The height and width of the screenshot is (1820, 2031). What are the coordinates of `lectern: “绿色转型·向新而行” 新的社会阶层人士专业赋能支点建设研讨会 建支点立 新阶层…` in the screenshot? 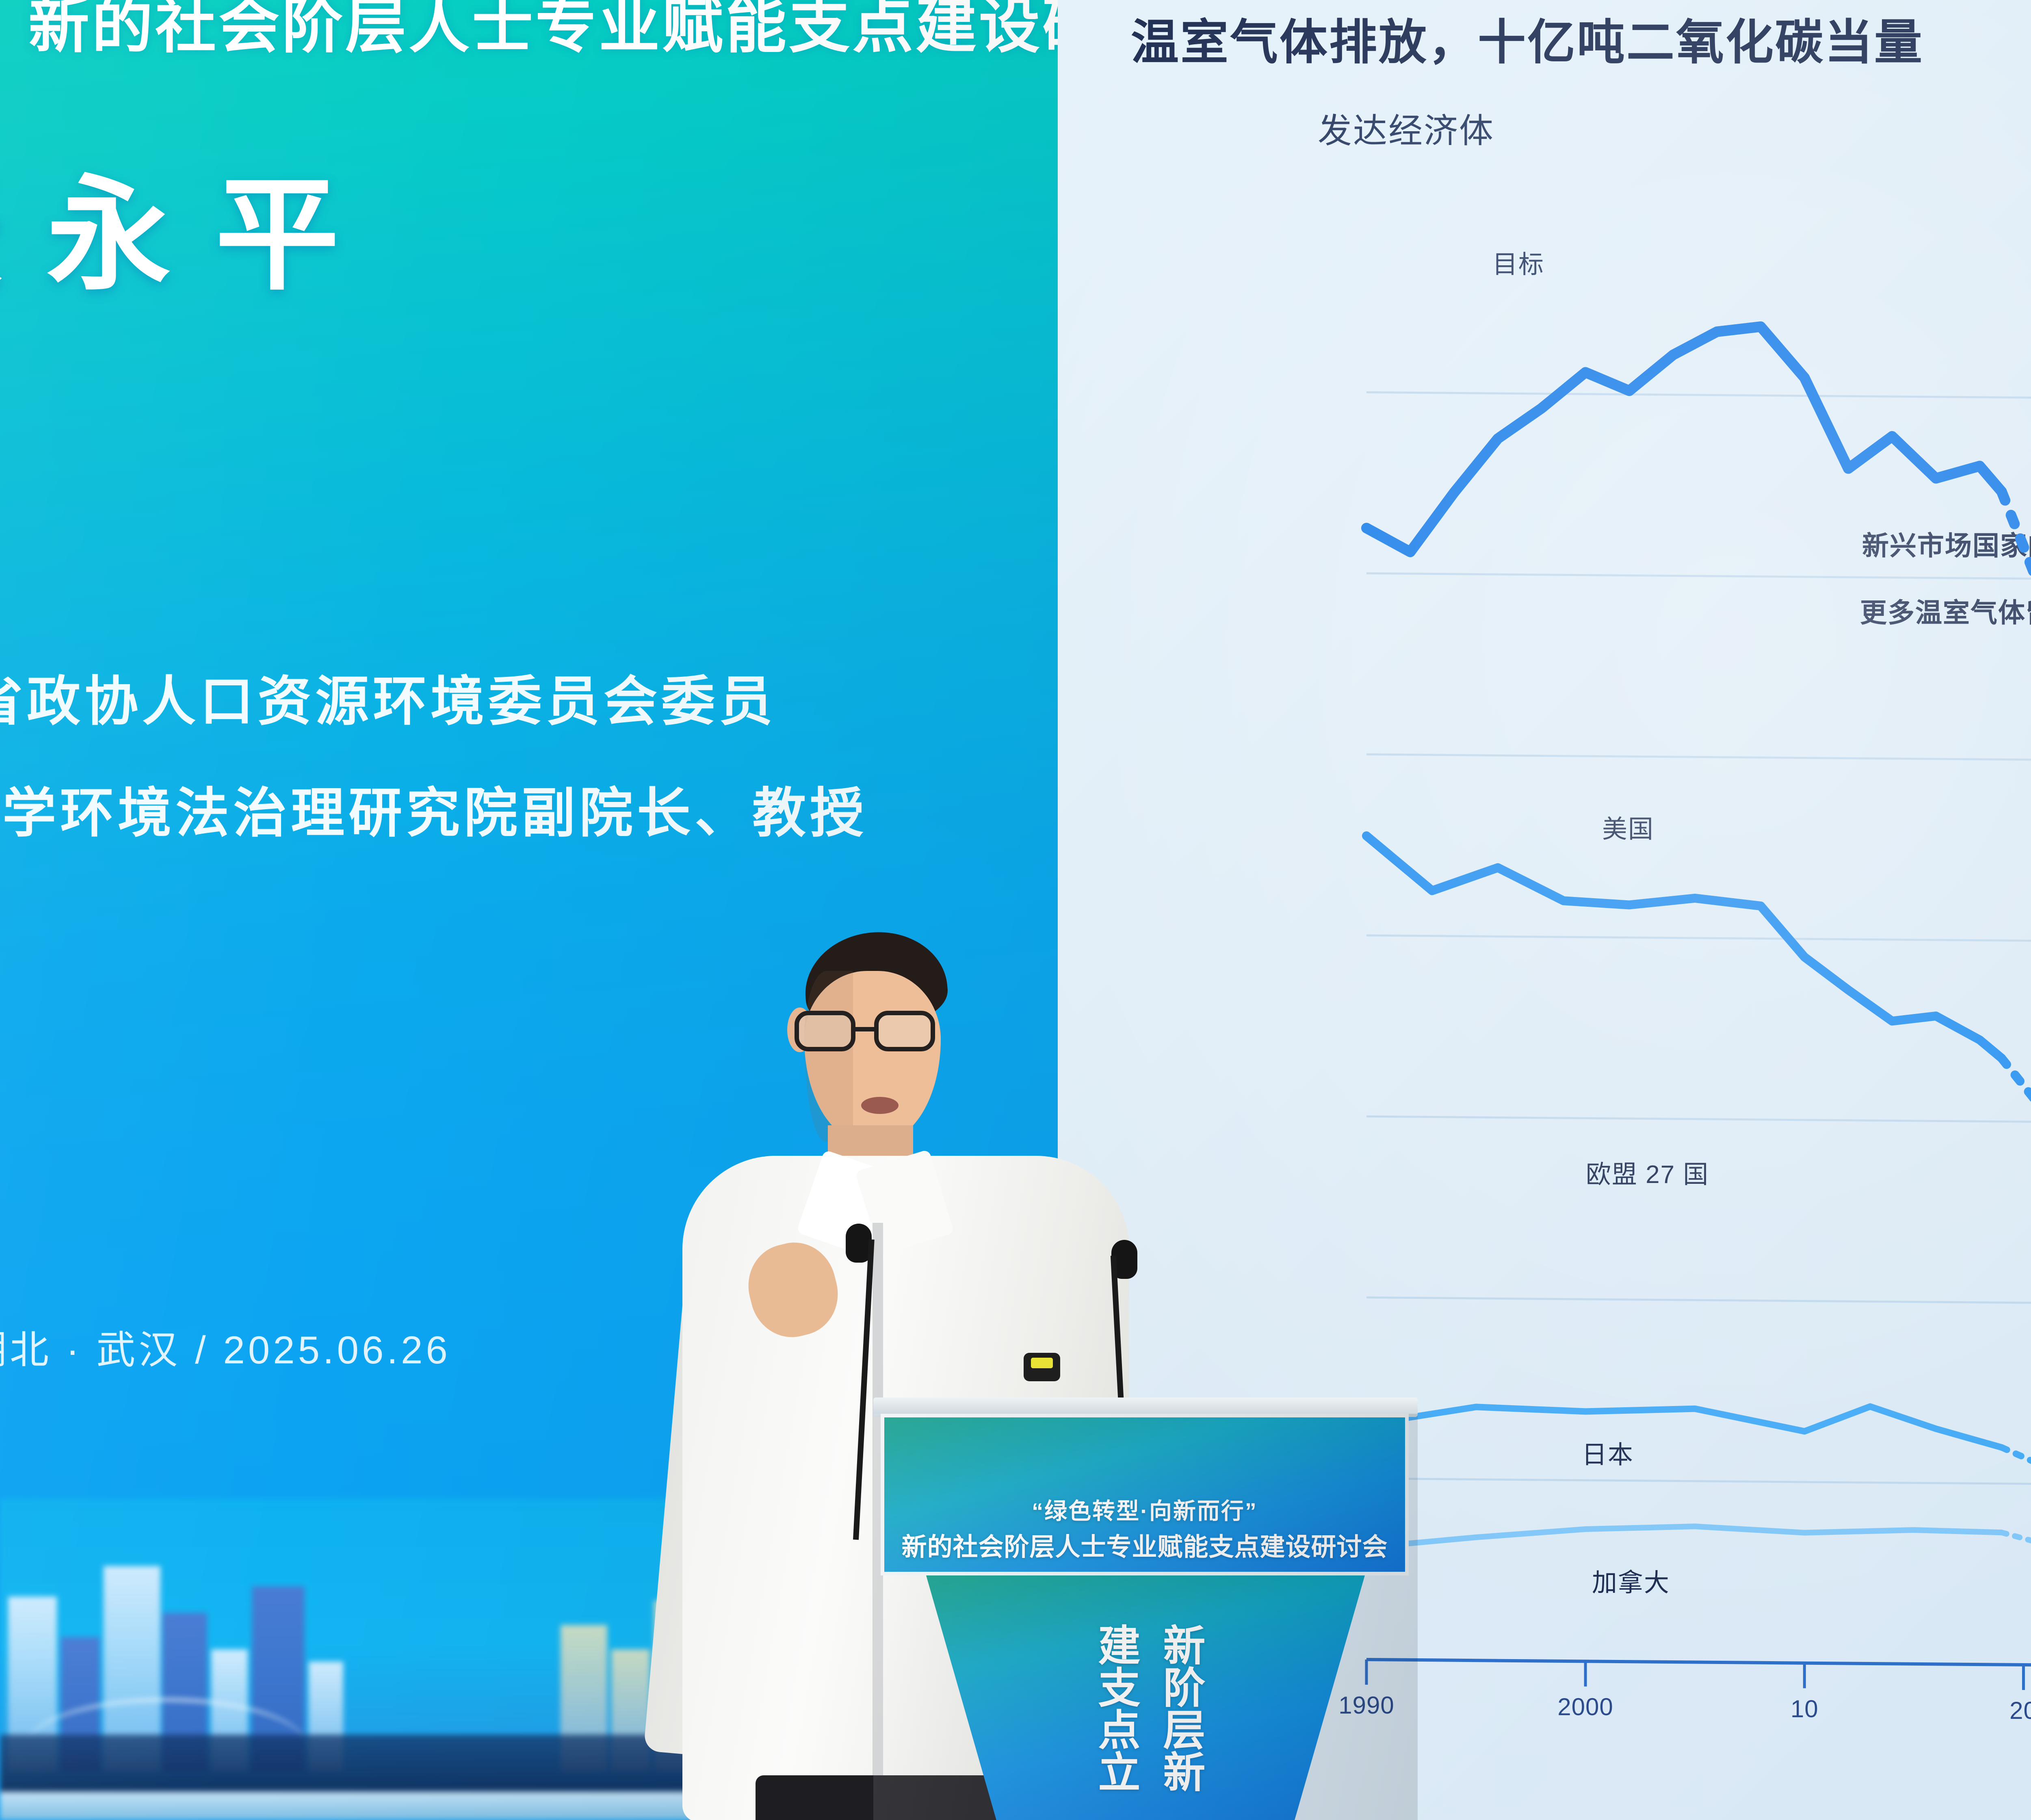 It's located at (1145, 1609).